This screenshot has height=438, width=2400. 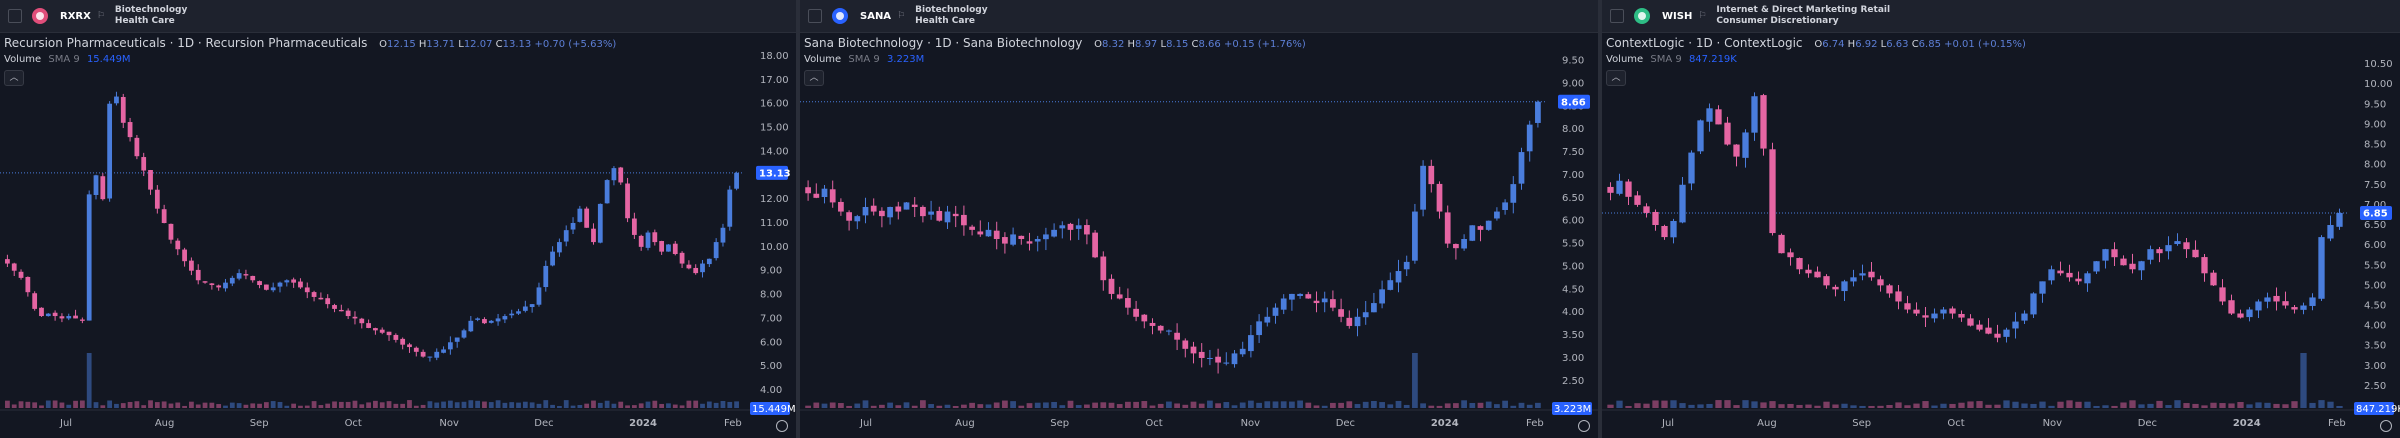 I want to click on settings-icon, so click(x=1584, y=426).